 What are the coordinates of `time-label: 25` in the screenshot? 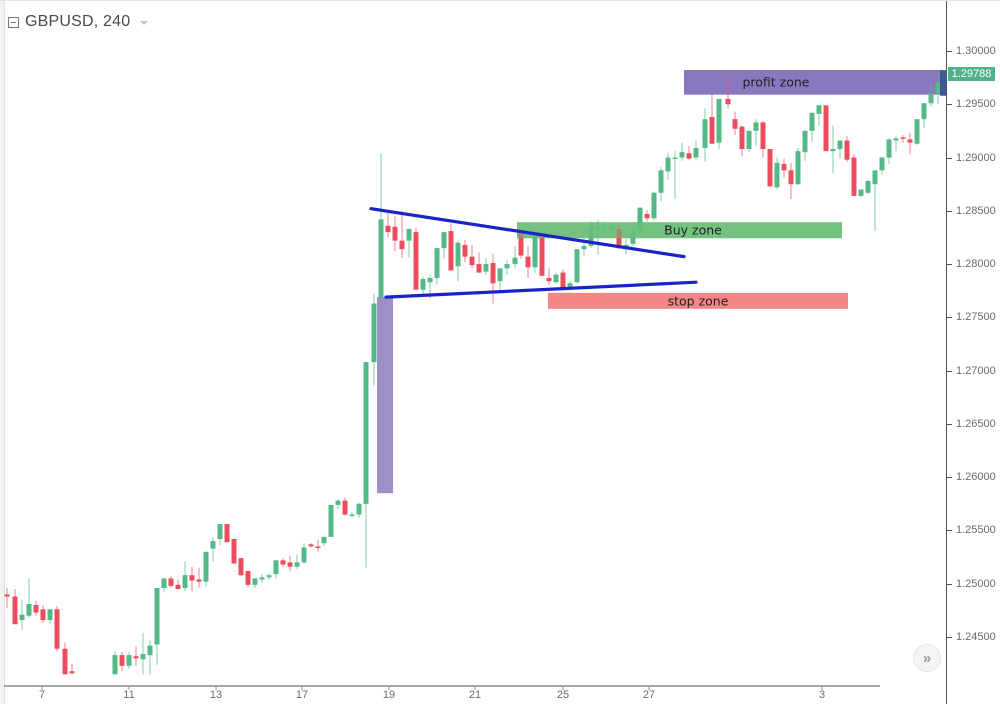 It's located at (563, 695).